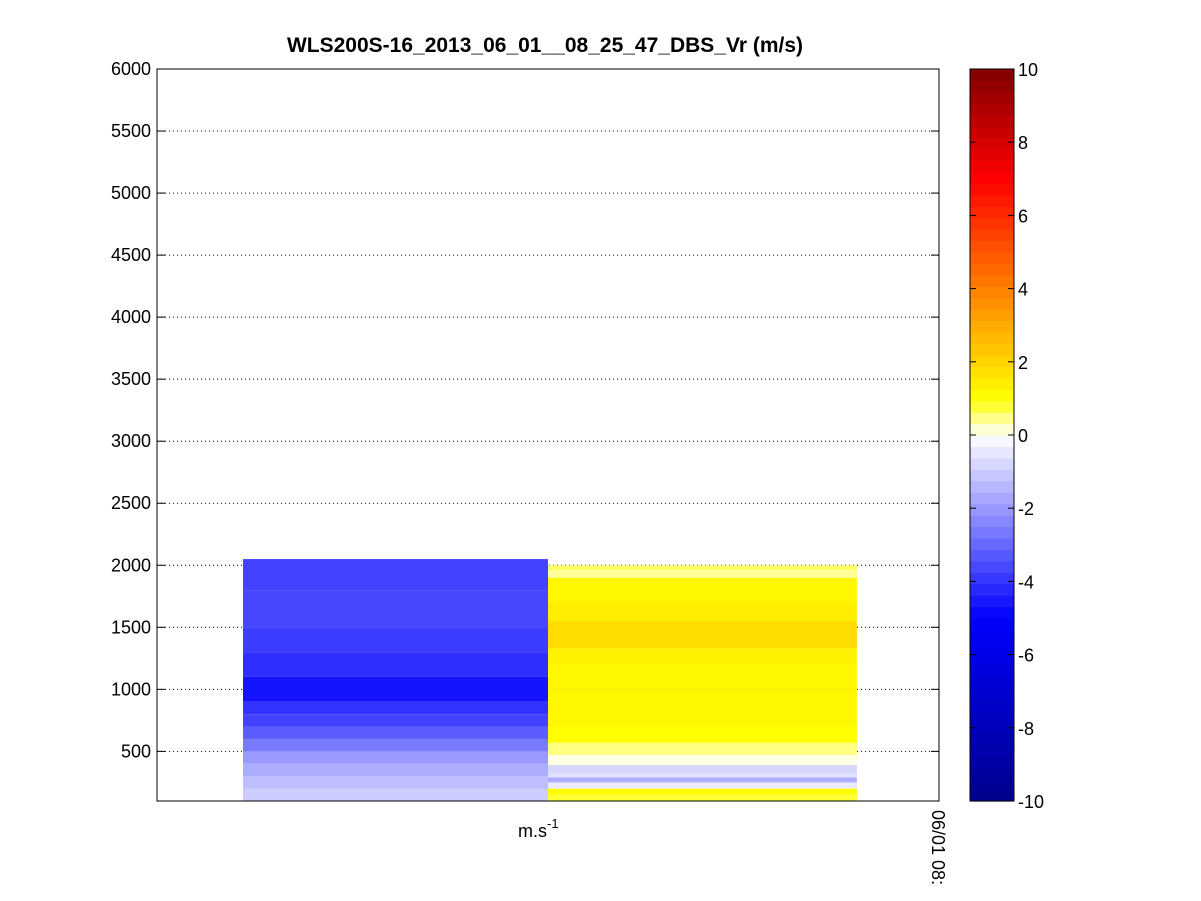 This screenshot has height=901, width=1201. I want to click on y-tick-label: 5000, so click(131, 193).